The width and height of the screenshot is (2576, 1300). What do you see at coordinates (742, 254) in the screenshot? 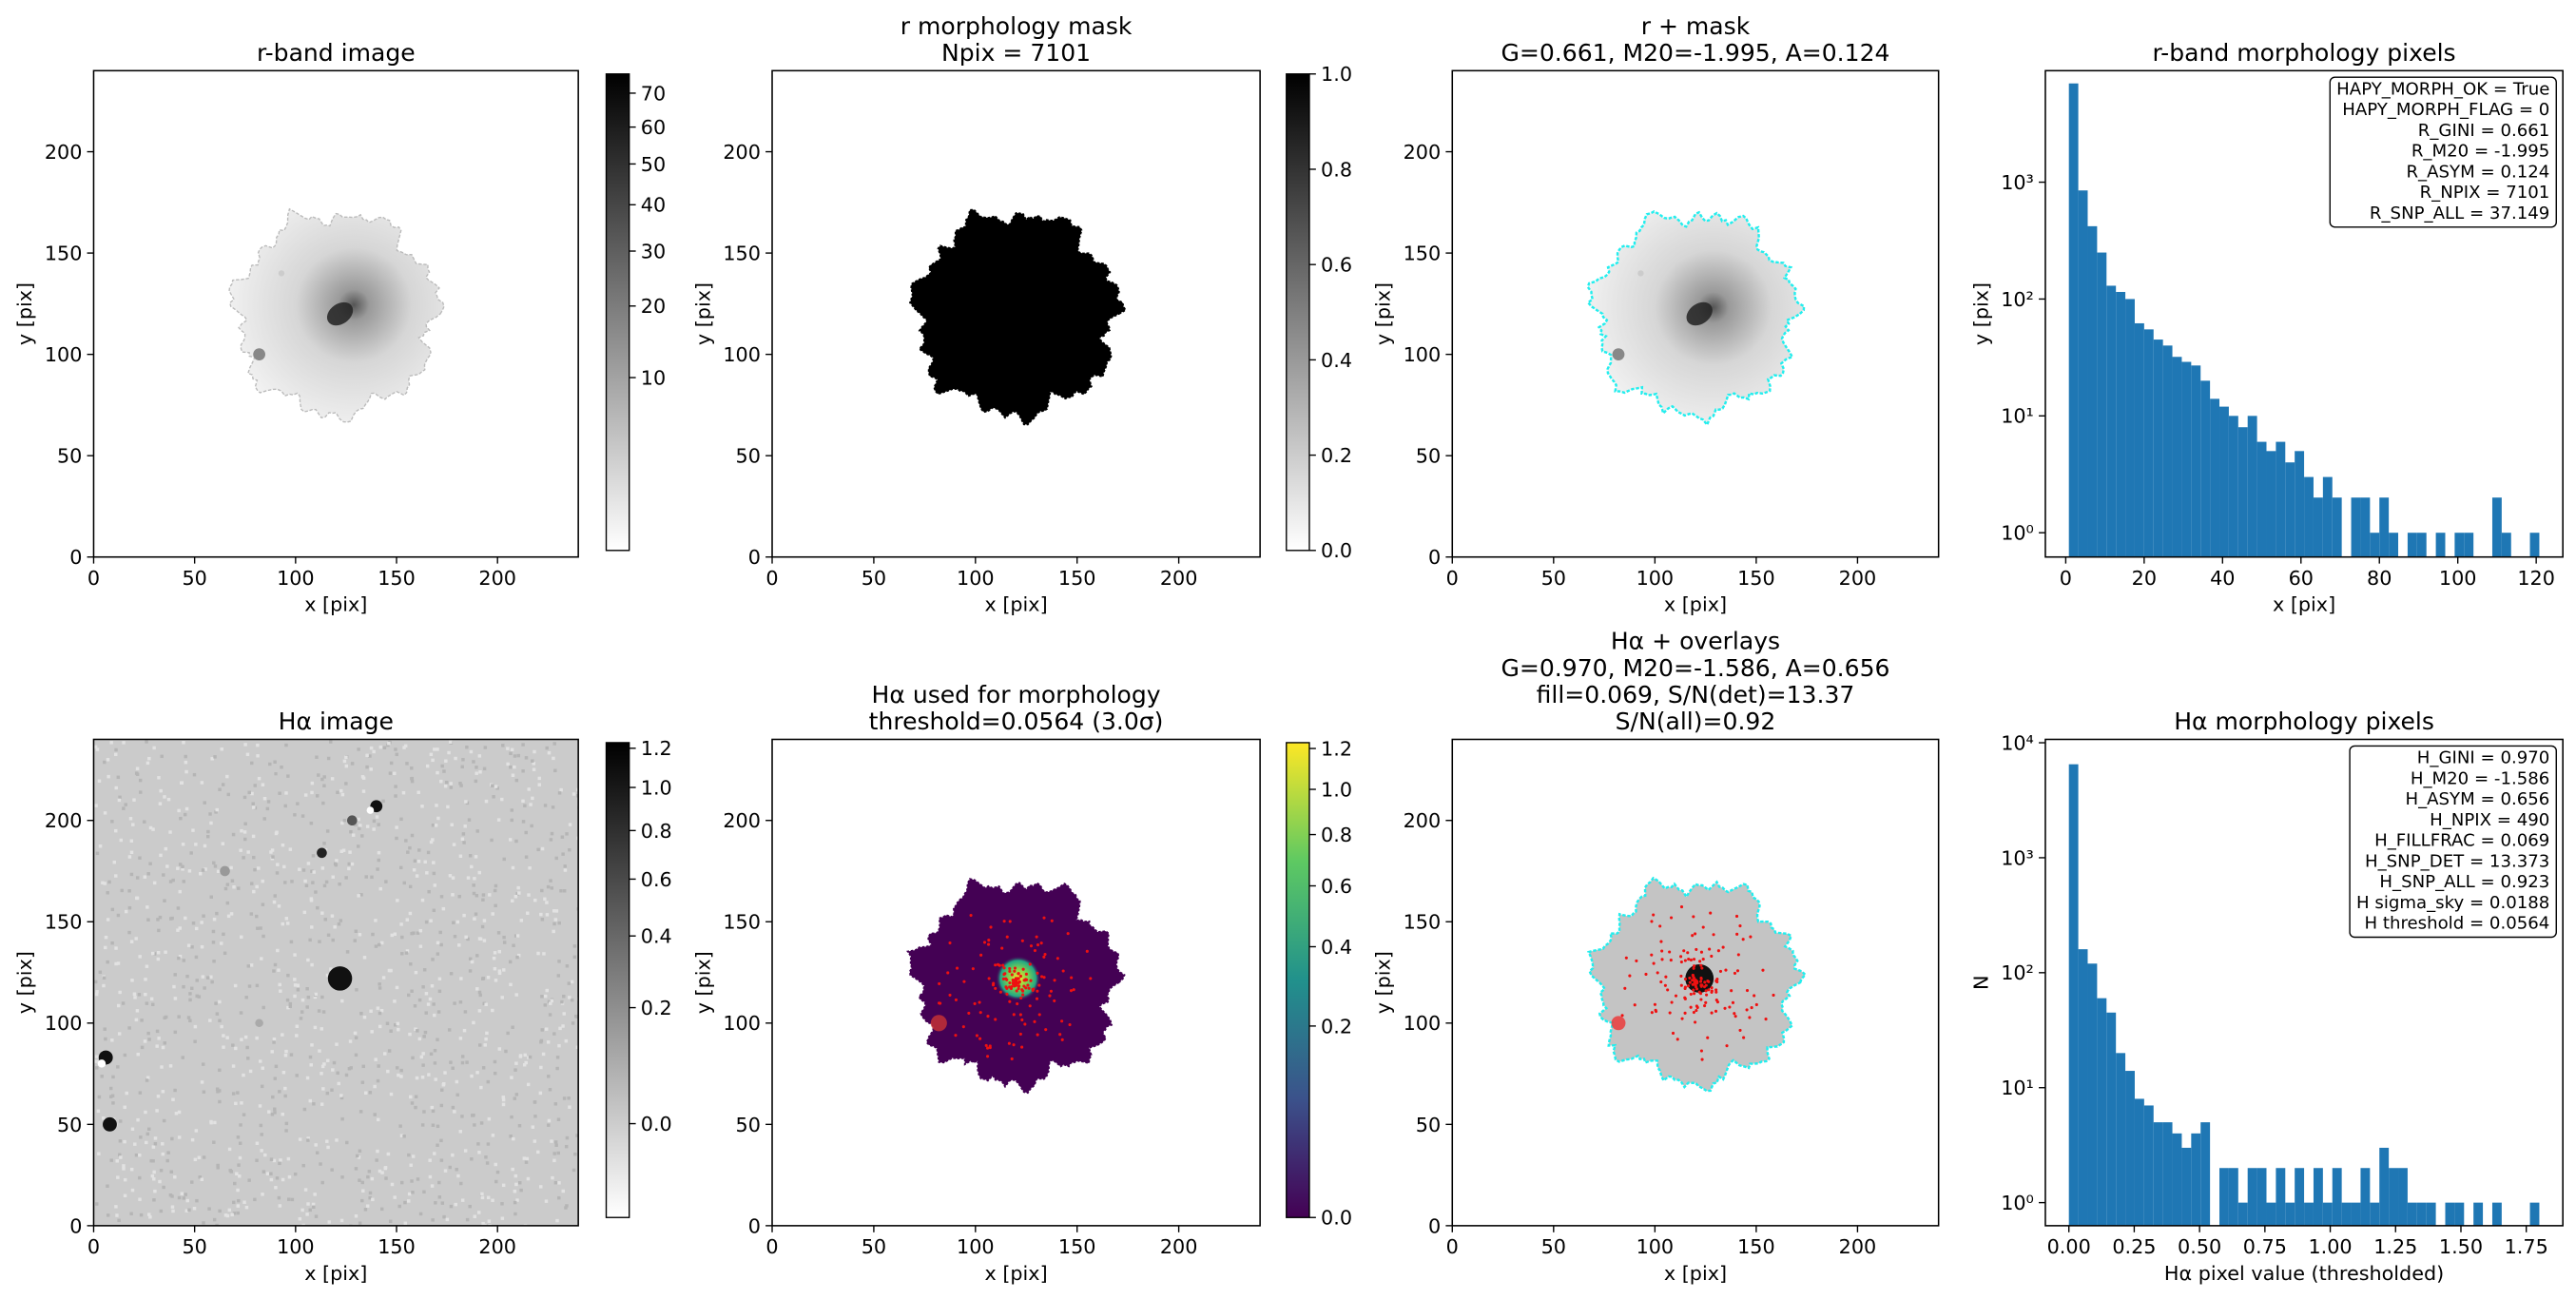
I see `y-tick-label: 150` at bounding box center [742, 254].